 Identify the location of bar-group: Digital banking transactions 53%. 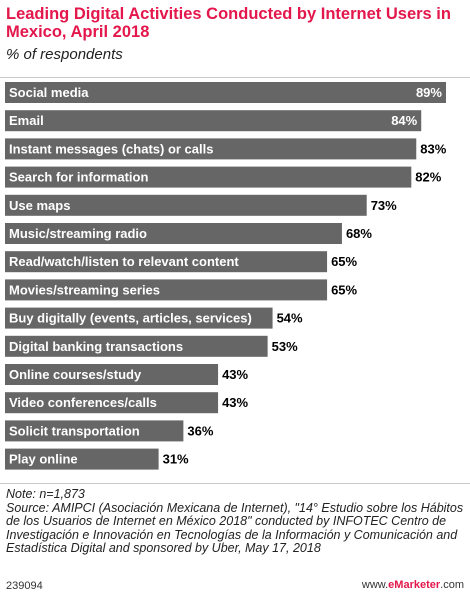
(151, 346).